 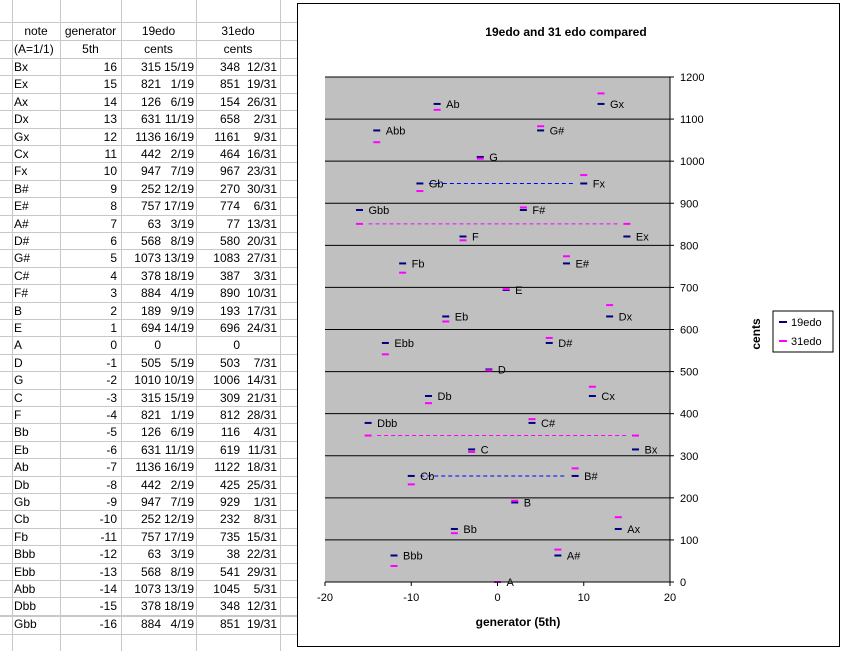 What do you see at coordinates (261, 571) in the screenshot?
I see `cell-fraction-31: 29/31` at bounding box center [261, 571].